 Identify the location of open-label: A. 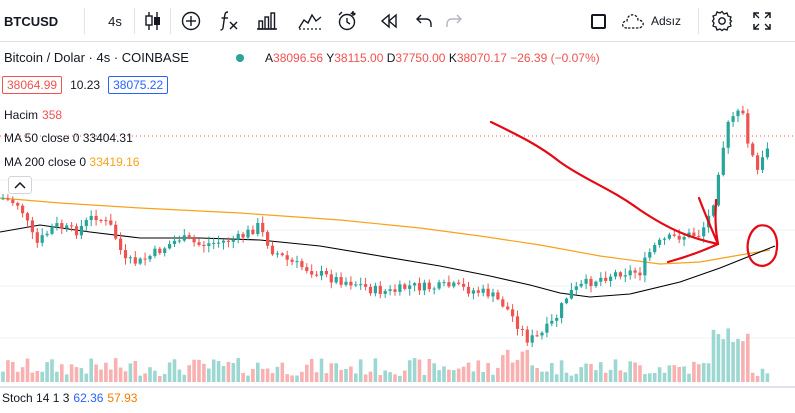
(269, 58).